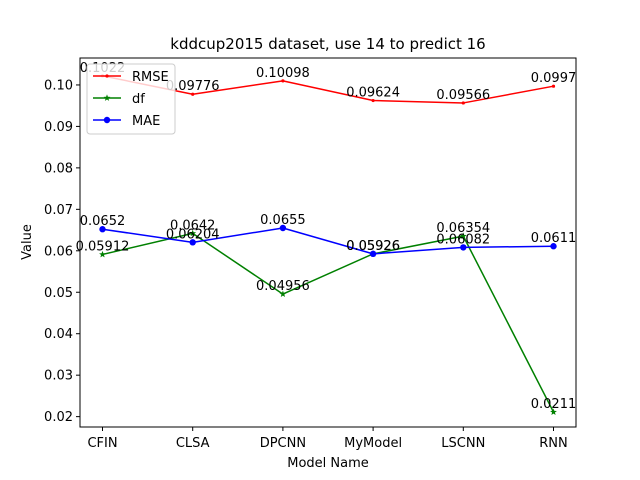  I want to click on legend-marker-rmse, so click(107, 76).